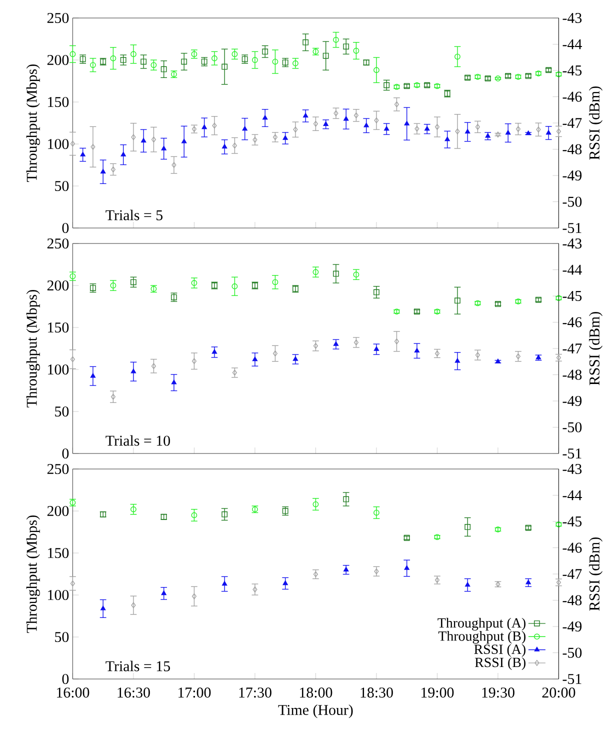  Describe the element at coordinates (572, 71) in the screenshot. I see `y2-tick-label: -45` at that location.